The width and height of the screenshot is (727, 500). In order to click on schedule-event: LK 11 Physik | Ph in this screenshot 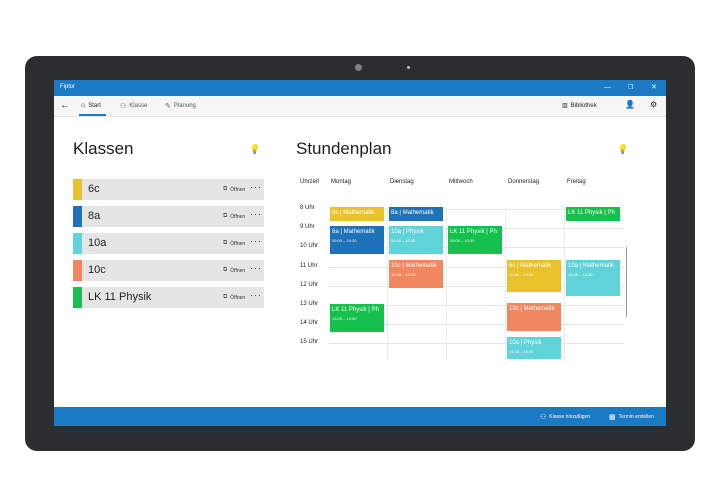, I will do `click(593, 214)`.